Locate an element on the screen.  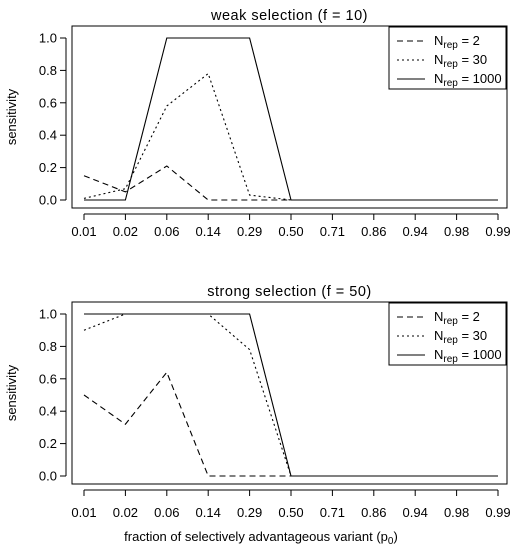
panel-2-y-tick-label-1: 0.2 is located at coordinates (48, 443).